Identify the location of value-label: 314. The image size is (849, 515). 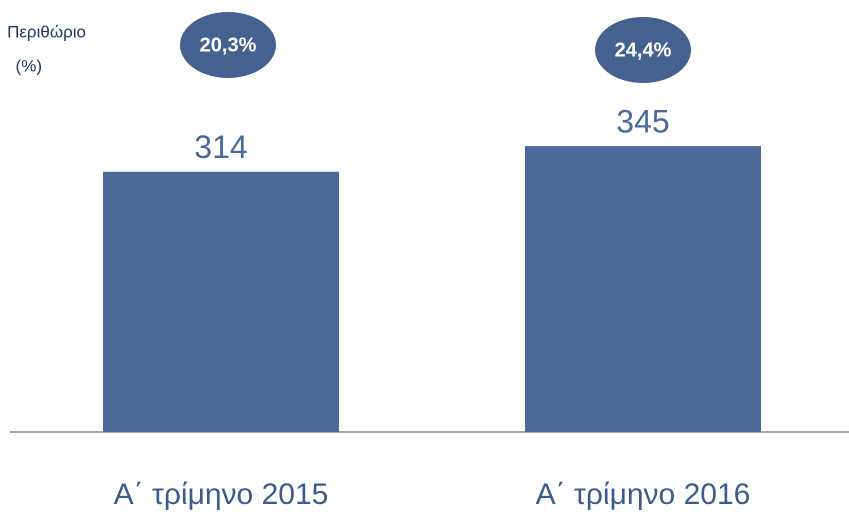
(220, 147).